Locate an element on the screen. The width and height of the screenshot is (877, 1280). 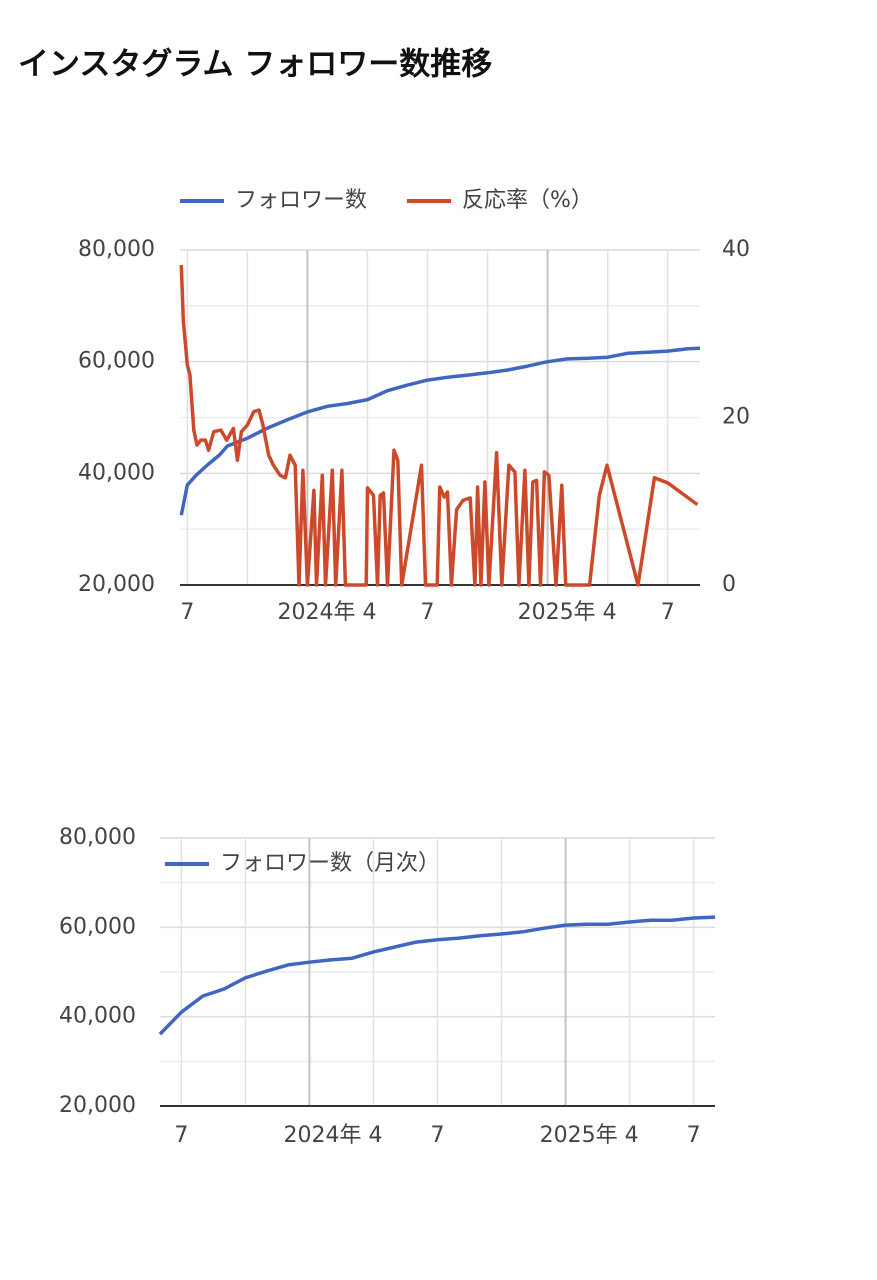
legend-label: フォロワー数（月次） is located at coordinates (330, 863).